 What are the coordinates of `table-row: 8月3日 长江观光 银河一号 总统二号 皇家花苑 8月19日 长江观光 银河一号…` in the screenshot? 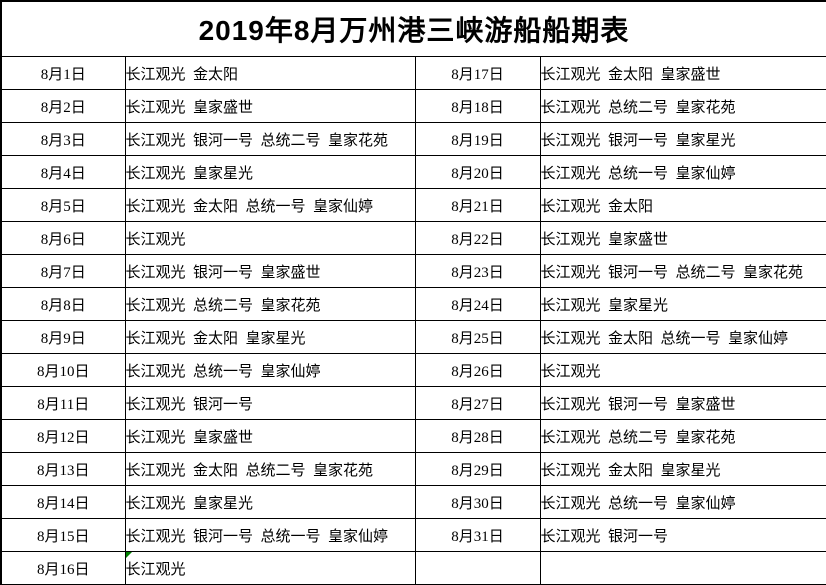 It's located at (413, 139).